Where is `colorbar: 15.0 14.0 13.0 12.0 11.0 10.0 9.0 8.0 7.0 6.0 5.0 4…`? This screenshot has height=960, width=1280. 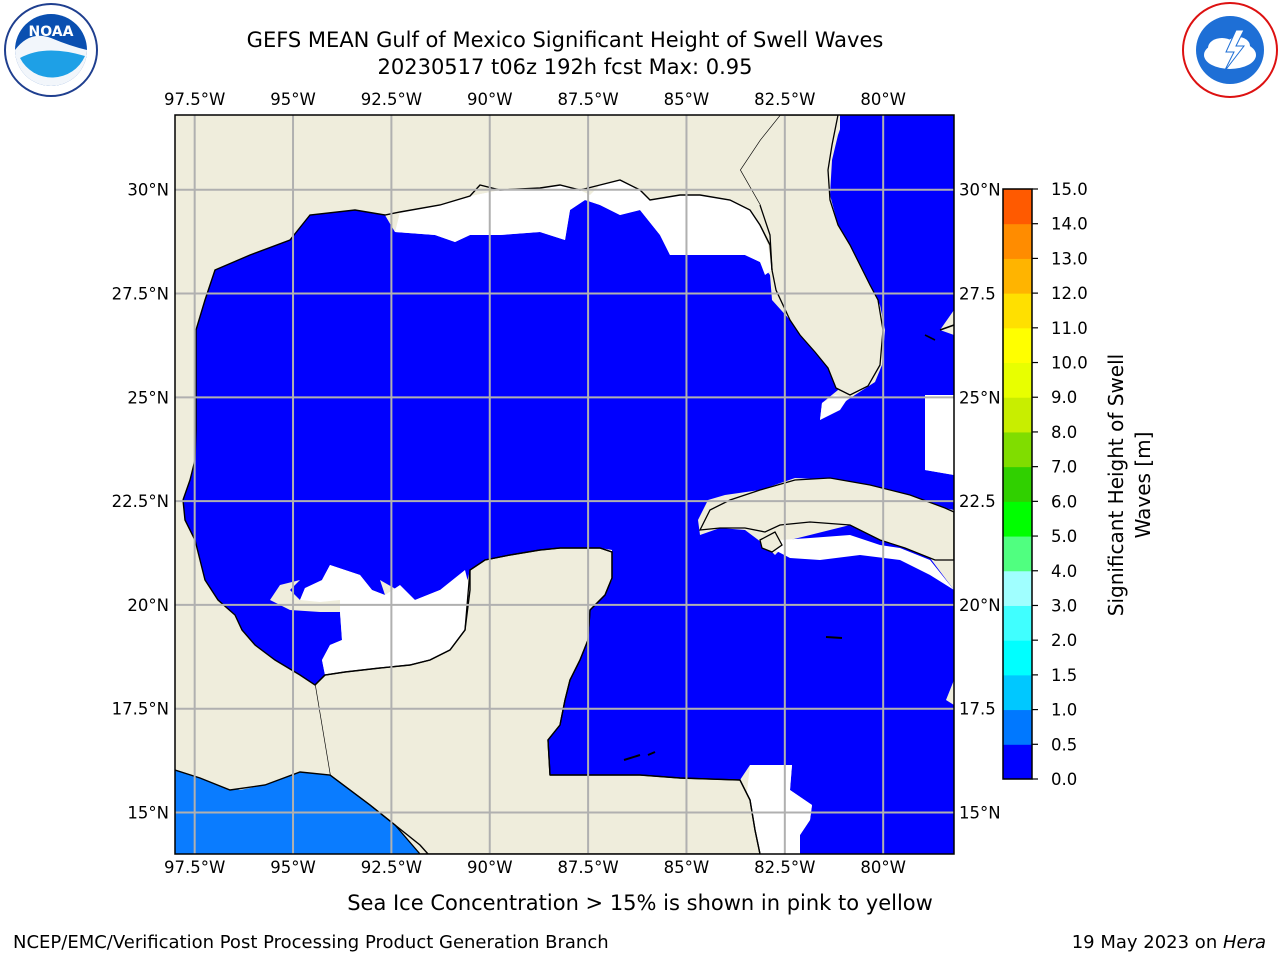
colorbar: 15.0 14.0 13.0 12.0 11.0 10.0 9.0 8.0 7.0 6.0 5.0 4… is located at coordinates (1045, 484).